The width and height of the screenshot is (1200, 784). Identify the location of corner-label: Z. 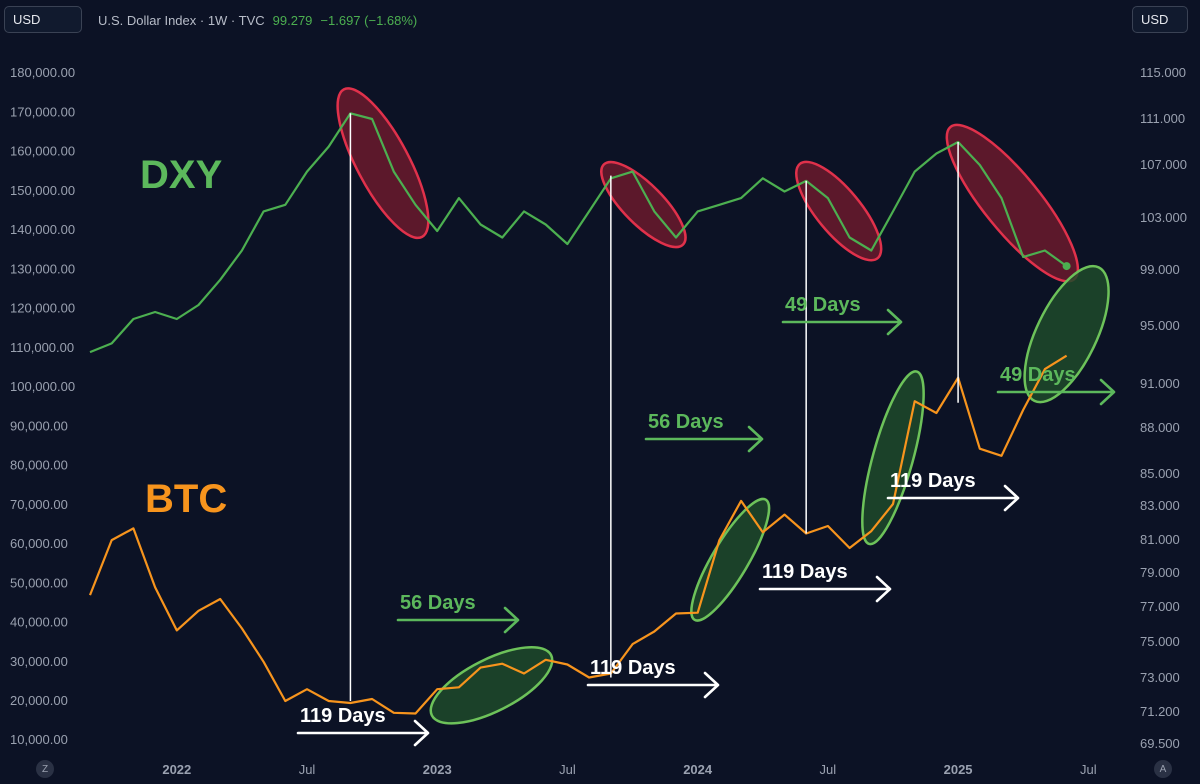
(45, 769).